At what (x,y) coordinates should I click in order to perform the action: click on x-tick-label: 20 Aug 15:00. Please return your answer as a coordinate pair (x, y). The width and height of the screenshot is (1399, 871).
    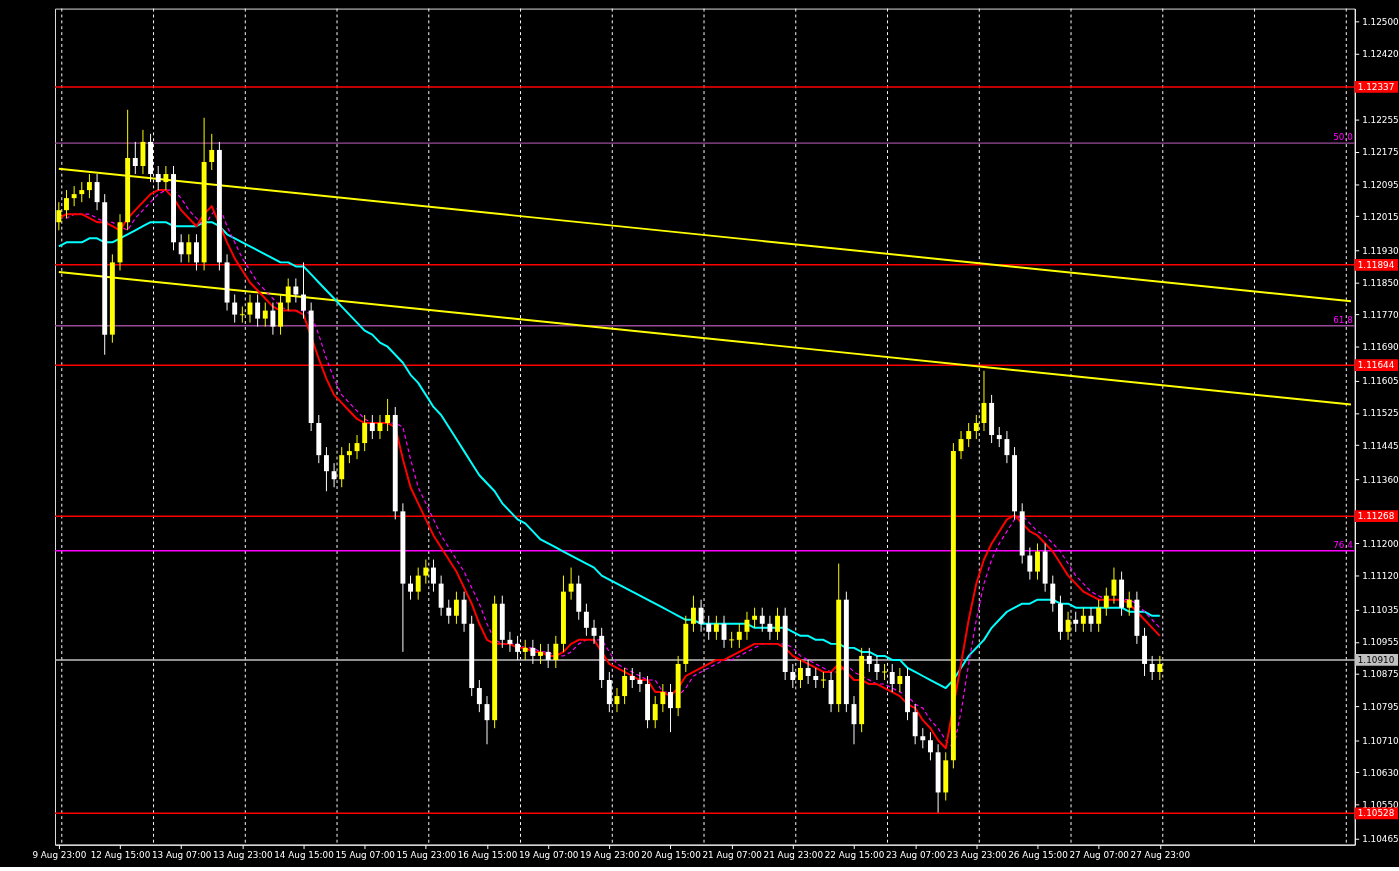
    Looking at the image, I should click on (671, 854).